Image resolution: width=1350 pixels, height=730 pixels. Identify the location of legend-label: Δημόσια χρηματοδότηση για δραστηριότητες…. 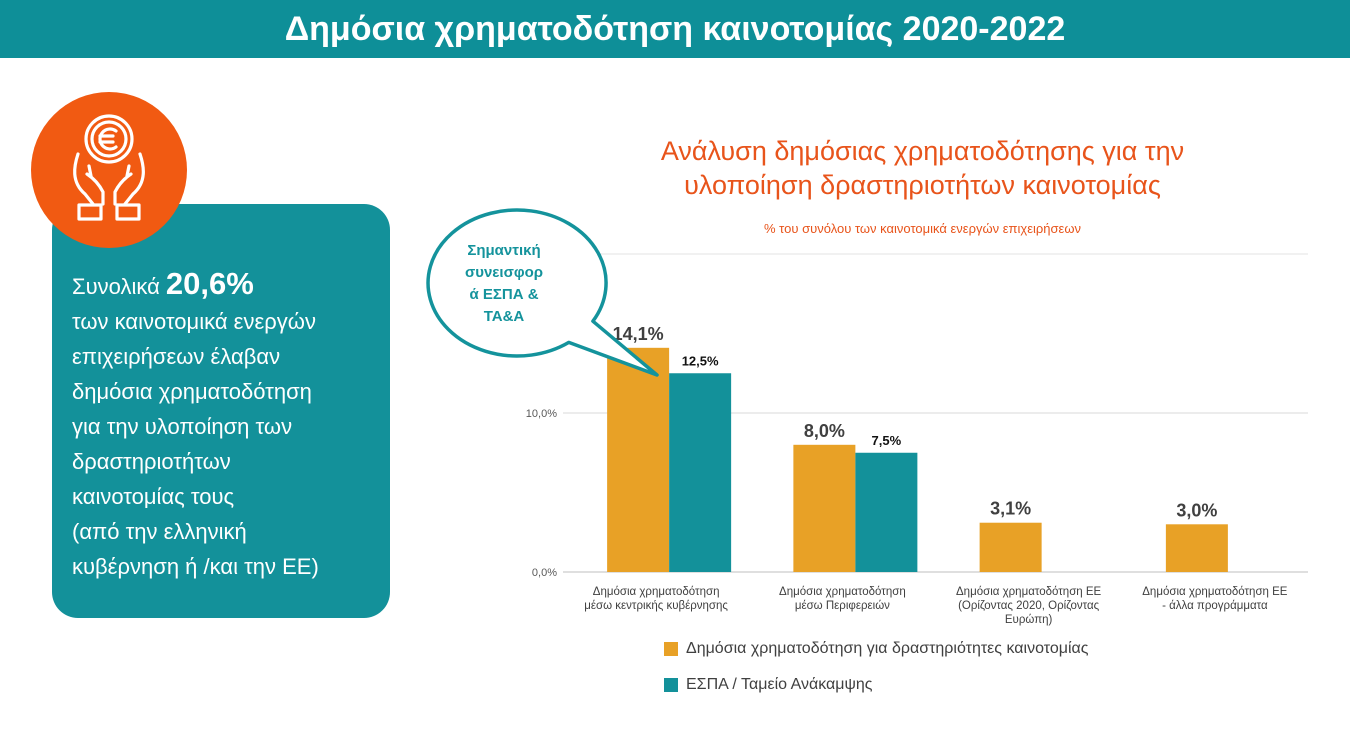
(887, 648).